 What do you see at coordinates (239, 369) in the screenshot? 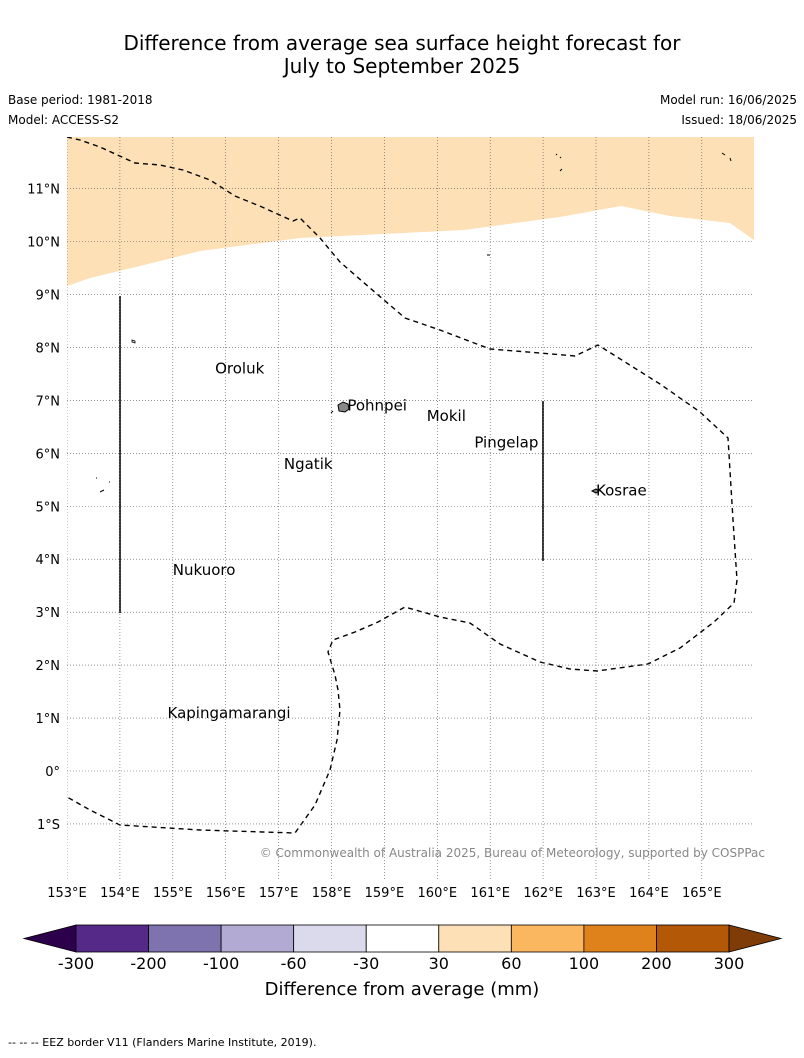
I see `place-label-oroluk: Oroluk` at bounding box center [239, 369].